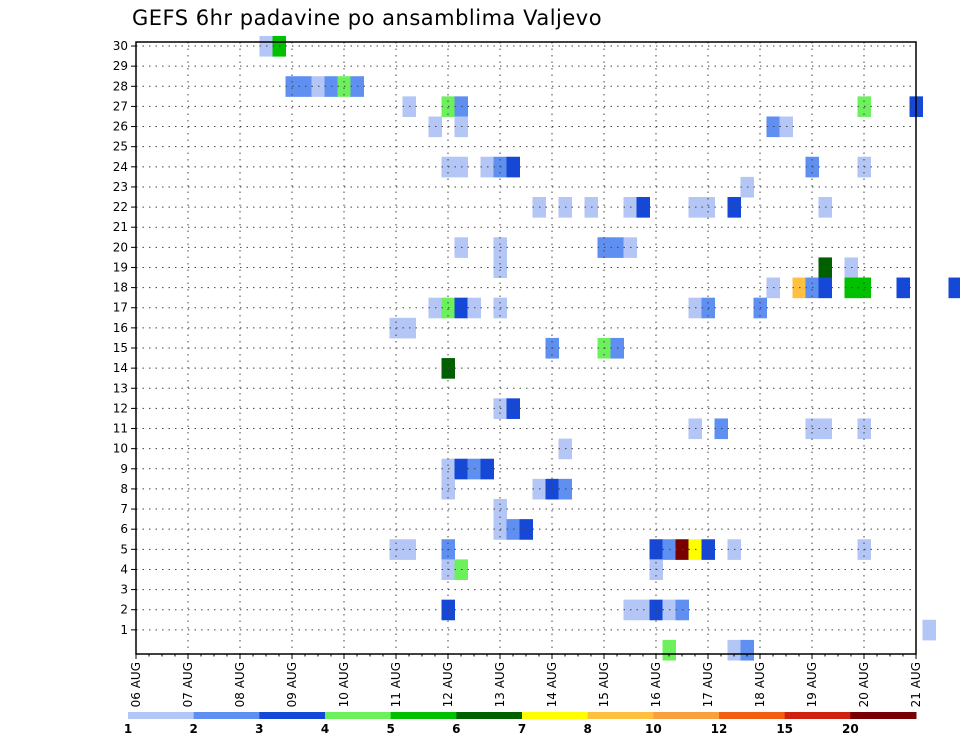 The height and width of the screenshot is (742, 960). I want to click on chart-title: GEFS 6hr padavine po ansamblima Valjevo, so click(367, 18).